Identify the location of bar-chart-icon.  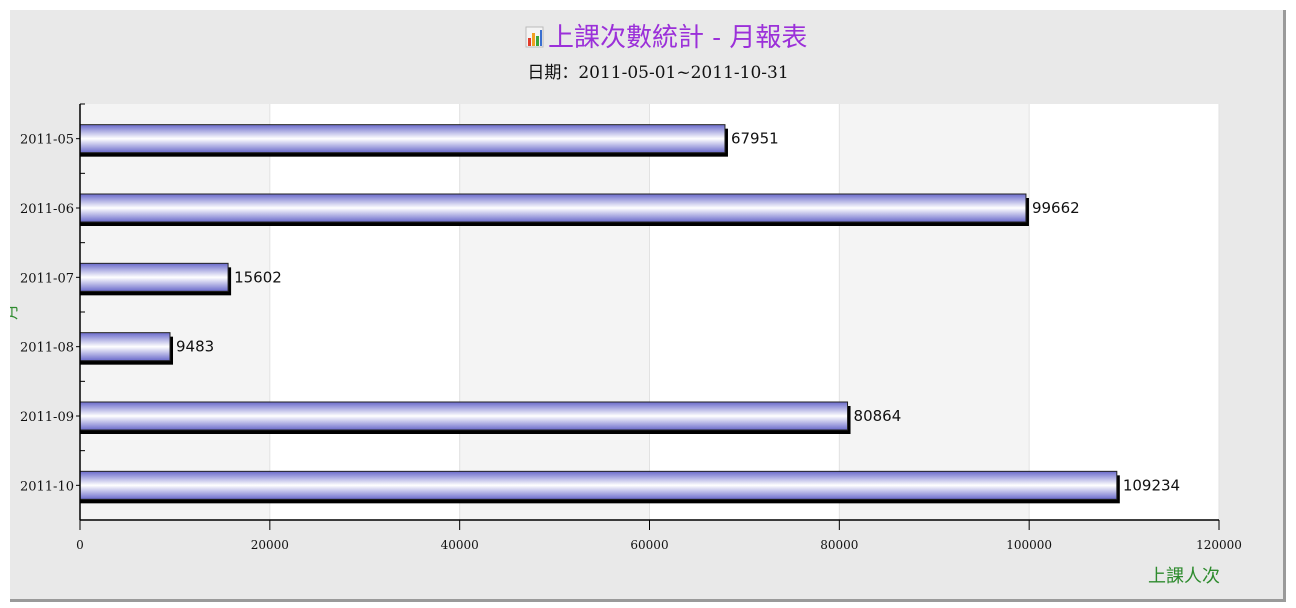
(534, 37).